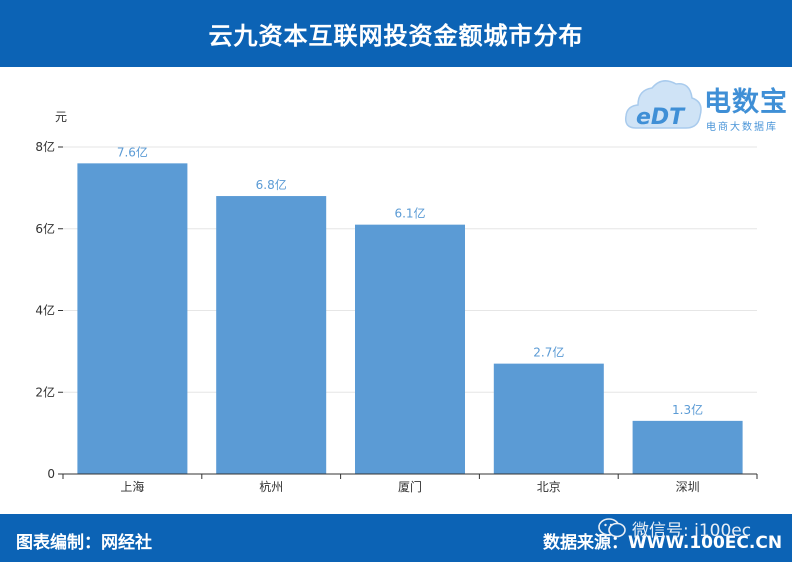  Describe the element at coordinates (548, 352) in the screenshot. I see `data-label: 2.7亿` at that location.